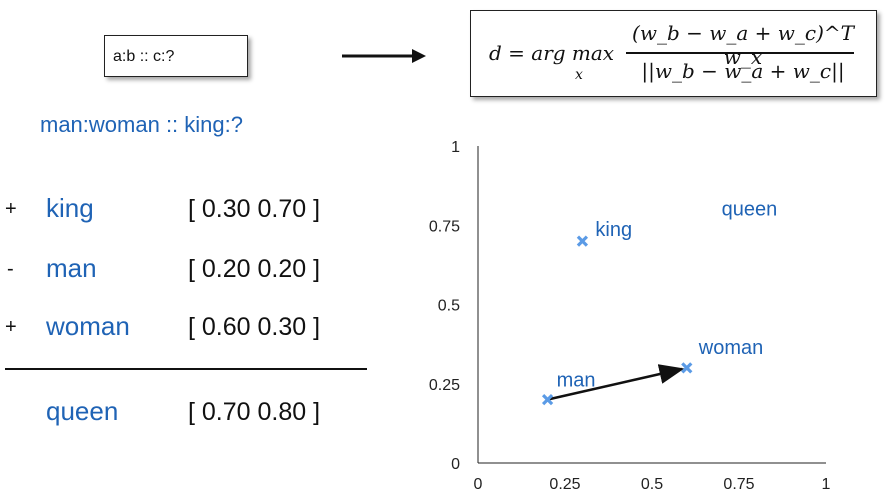 The image size is (891, 499). I want to click on point-marker-man, so click(547, 399).